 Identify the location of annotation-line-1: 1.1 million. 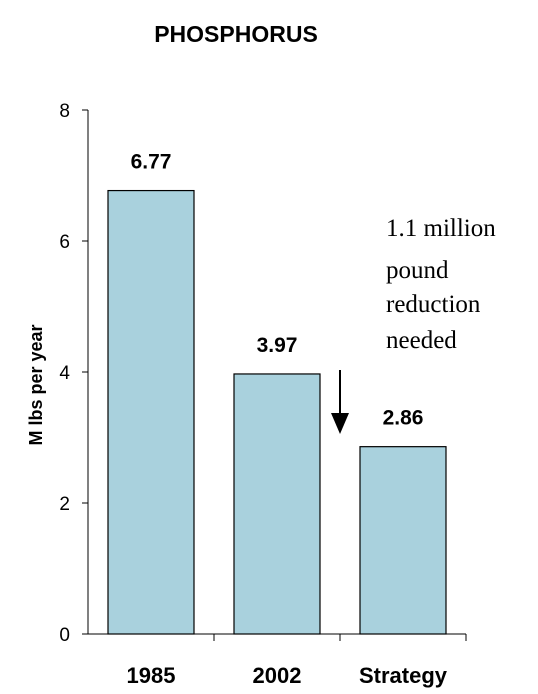
(441, 228).